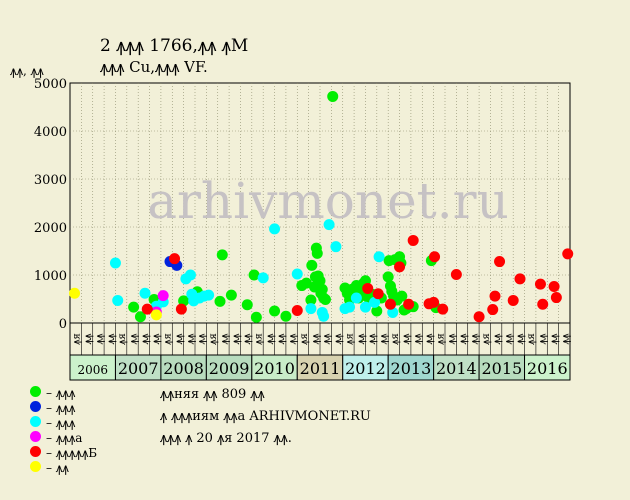 The image size is (630, 500). What do you see at coordinates (411, 368) in the screenshot?
I see `year-label: 2013` at bounding box center [411, 368].